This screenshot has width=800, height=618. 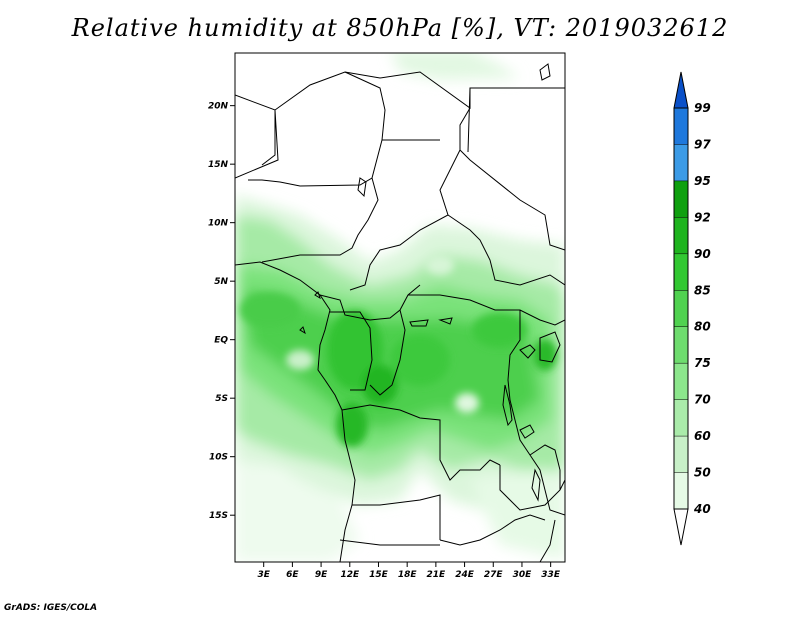 I want to click on colorbar-label: 90, so click(x=702, y=254).